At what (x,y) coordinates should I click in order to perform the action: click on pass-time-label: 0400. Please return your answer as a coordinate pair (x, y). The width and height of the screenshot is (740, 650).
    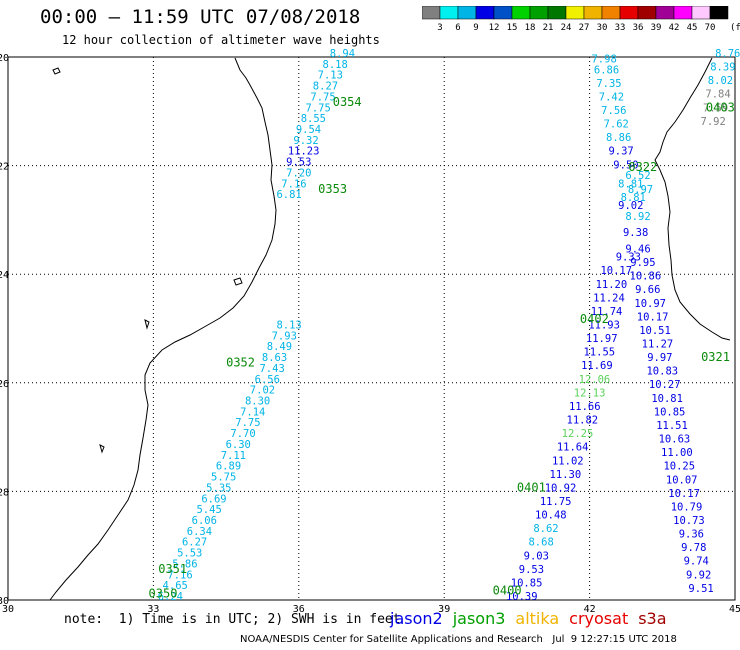
    Looking at the image, I should click on (507, 591).